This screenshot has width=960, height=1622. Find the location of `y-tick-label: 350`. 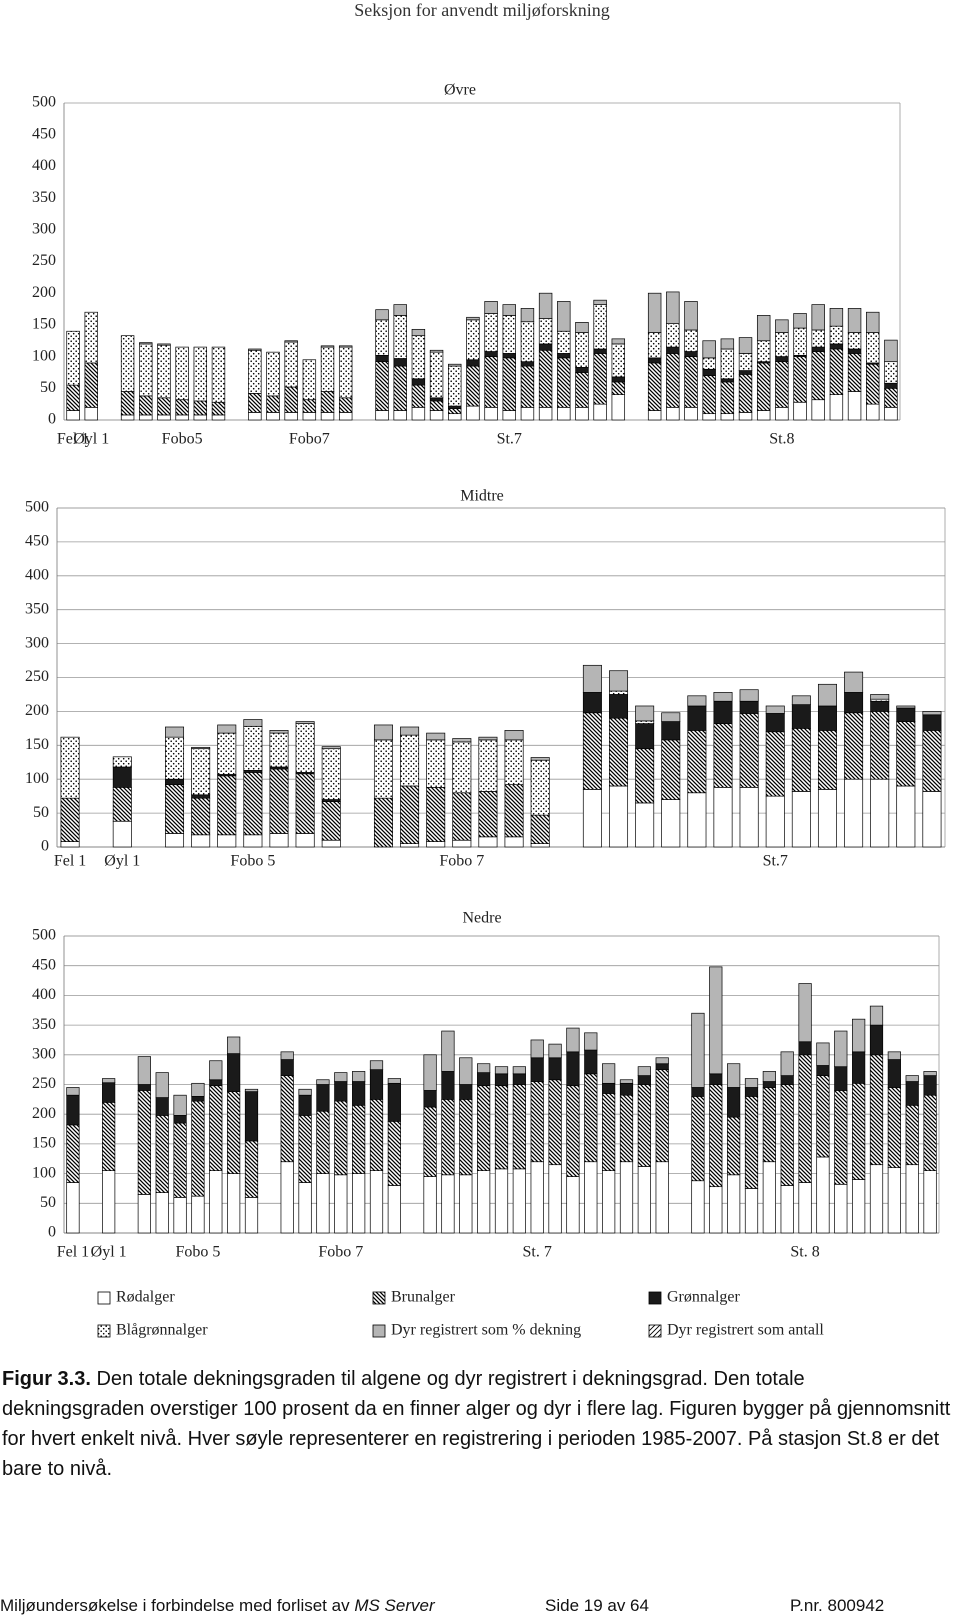

y-tick-label: 350 is located at coordinates (44, 197).